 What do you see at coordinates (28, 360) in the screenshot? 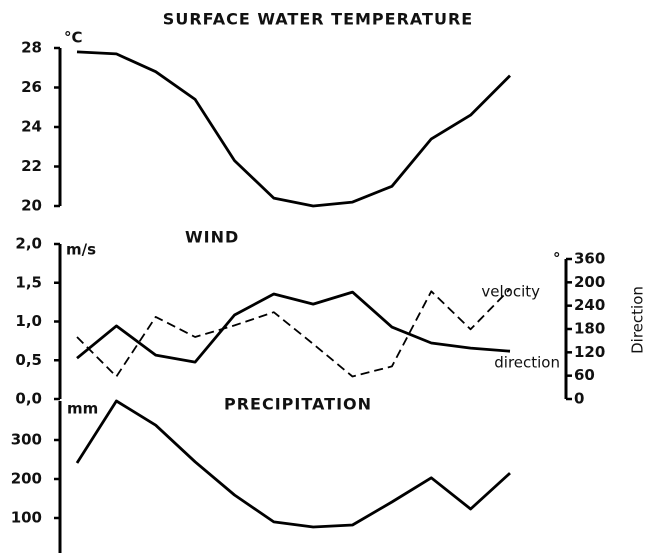
I see `y-tick-label: 0,5` at bounding box center [28, 360].